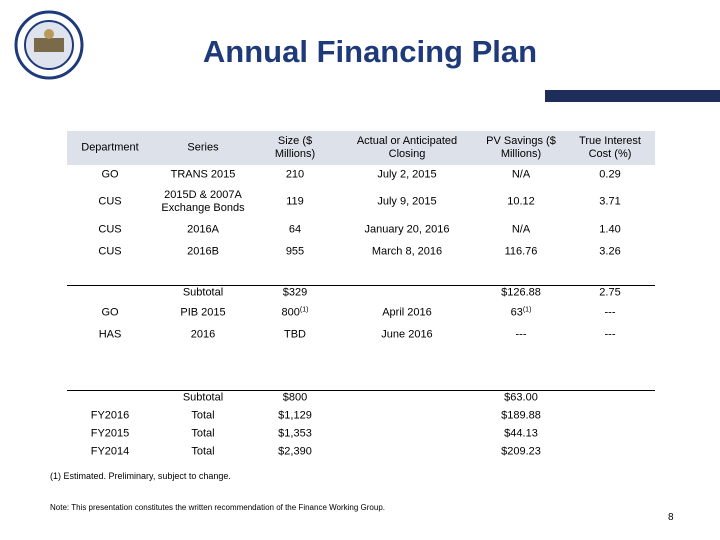 The width and height of the screenshot is (720, 540). Describe the element at coordinates (610, 251) in the screenshot. I see `table-cell: 3.26` at that location.